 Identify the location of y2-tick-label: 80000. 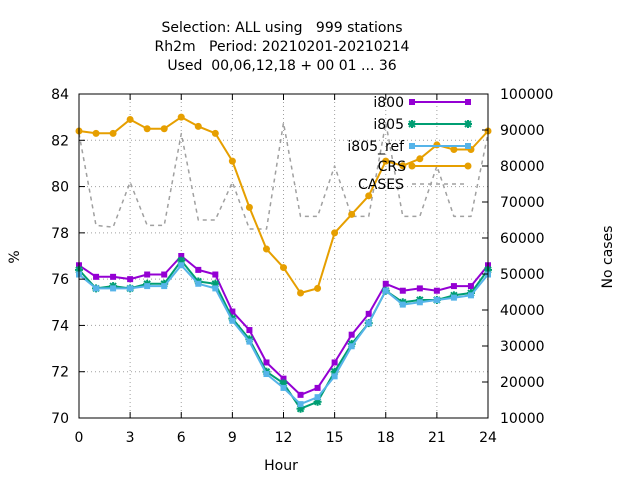
(522, 167).